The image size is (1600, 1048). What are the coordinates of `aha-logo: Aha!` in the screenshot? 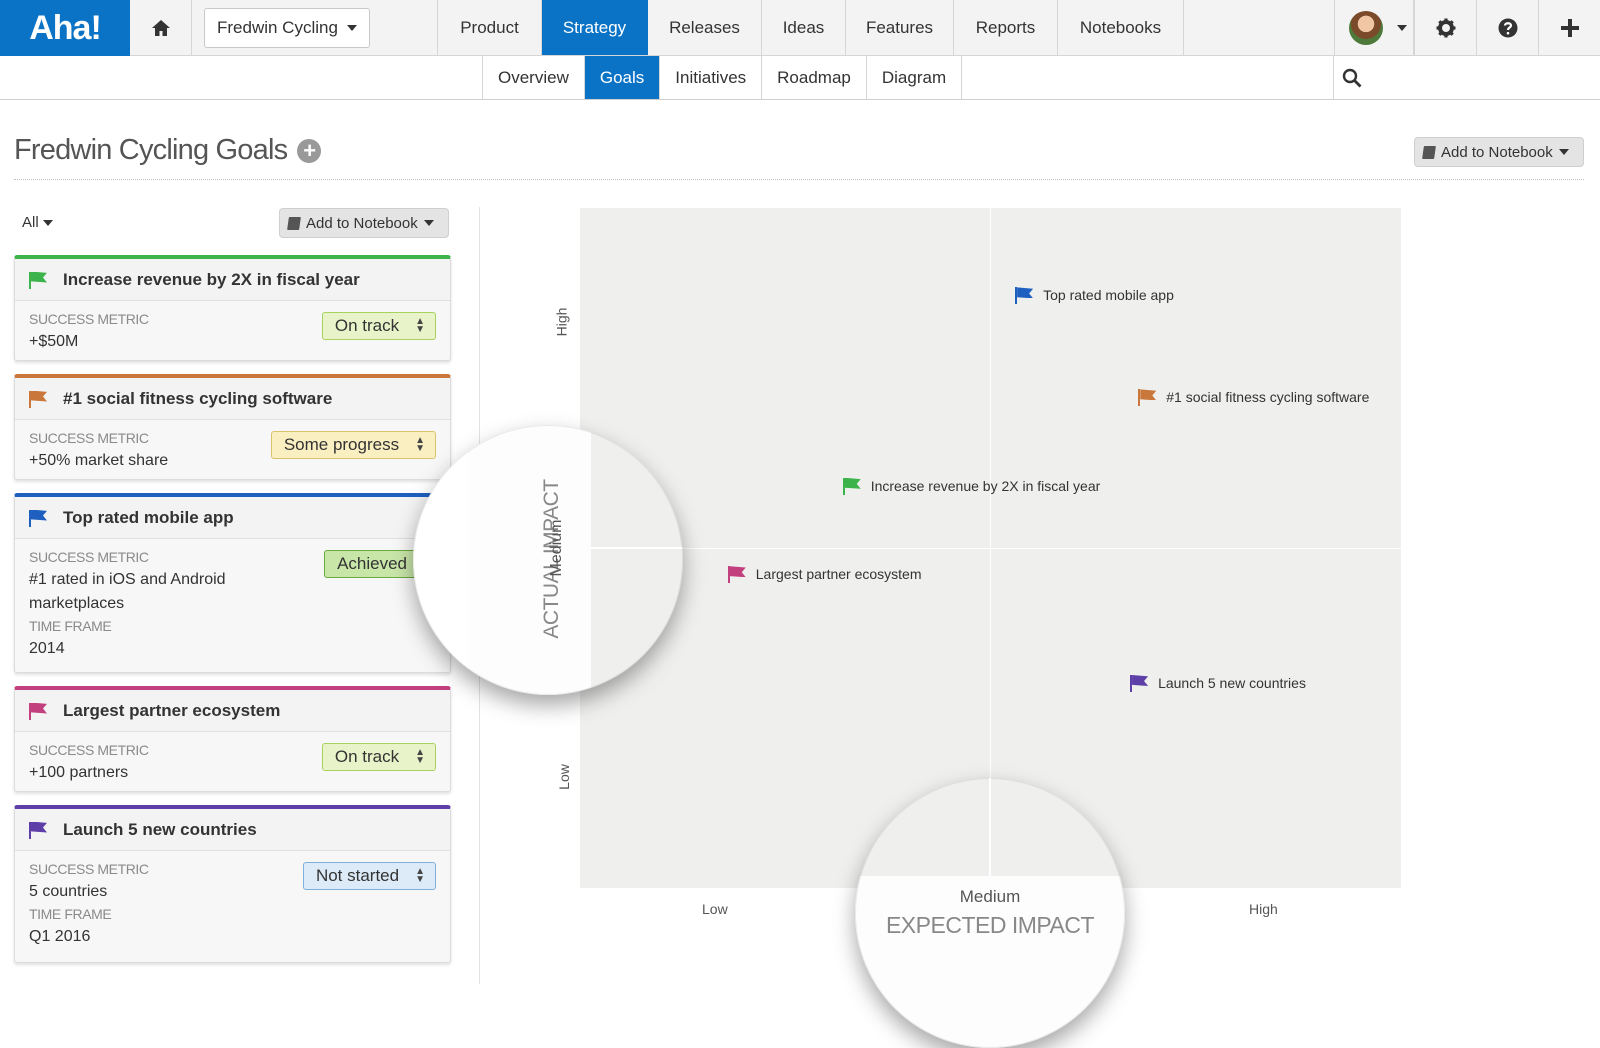 It's located at (65, 28).